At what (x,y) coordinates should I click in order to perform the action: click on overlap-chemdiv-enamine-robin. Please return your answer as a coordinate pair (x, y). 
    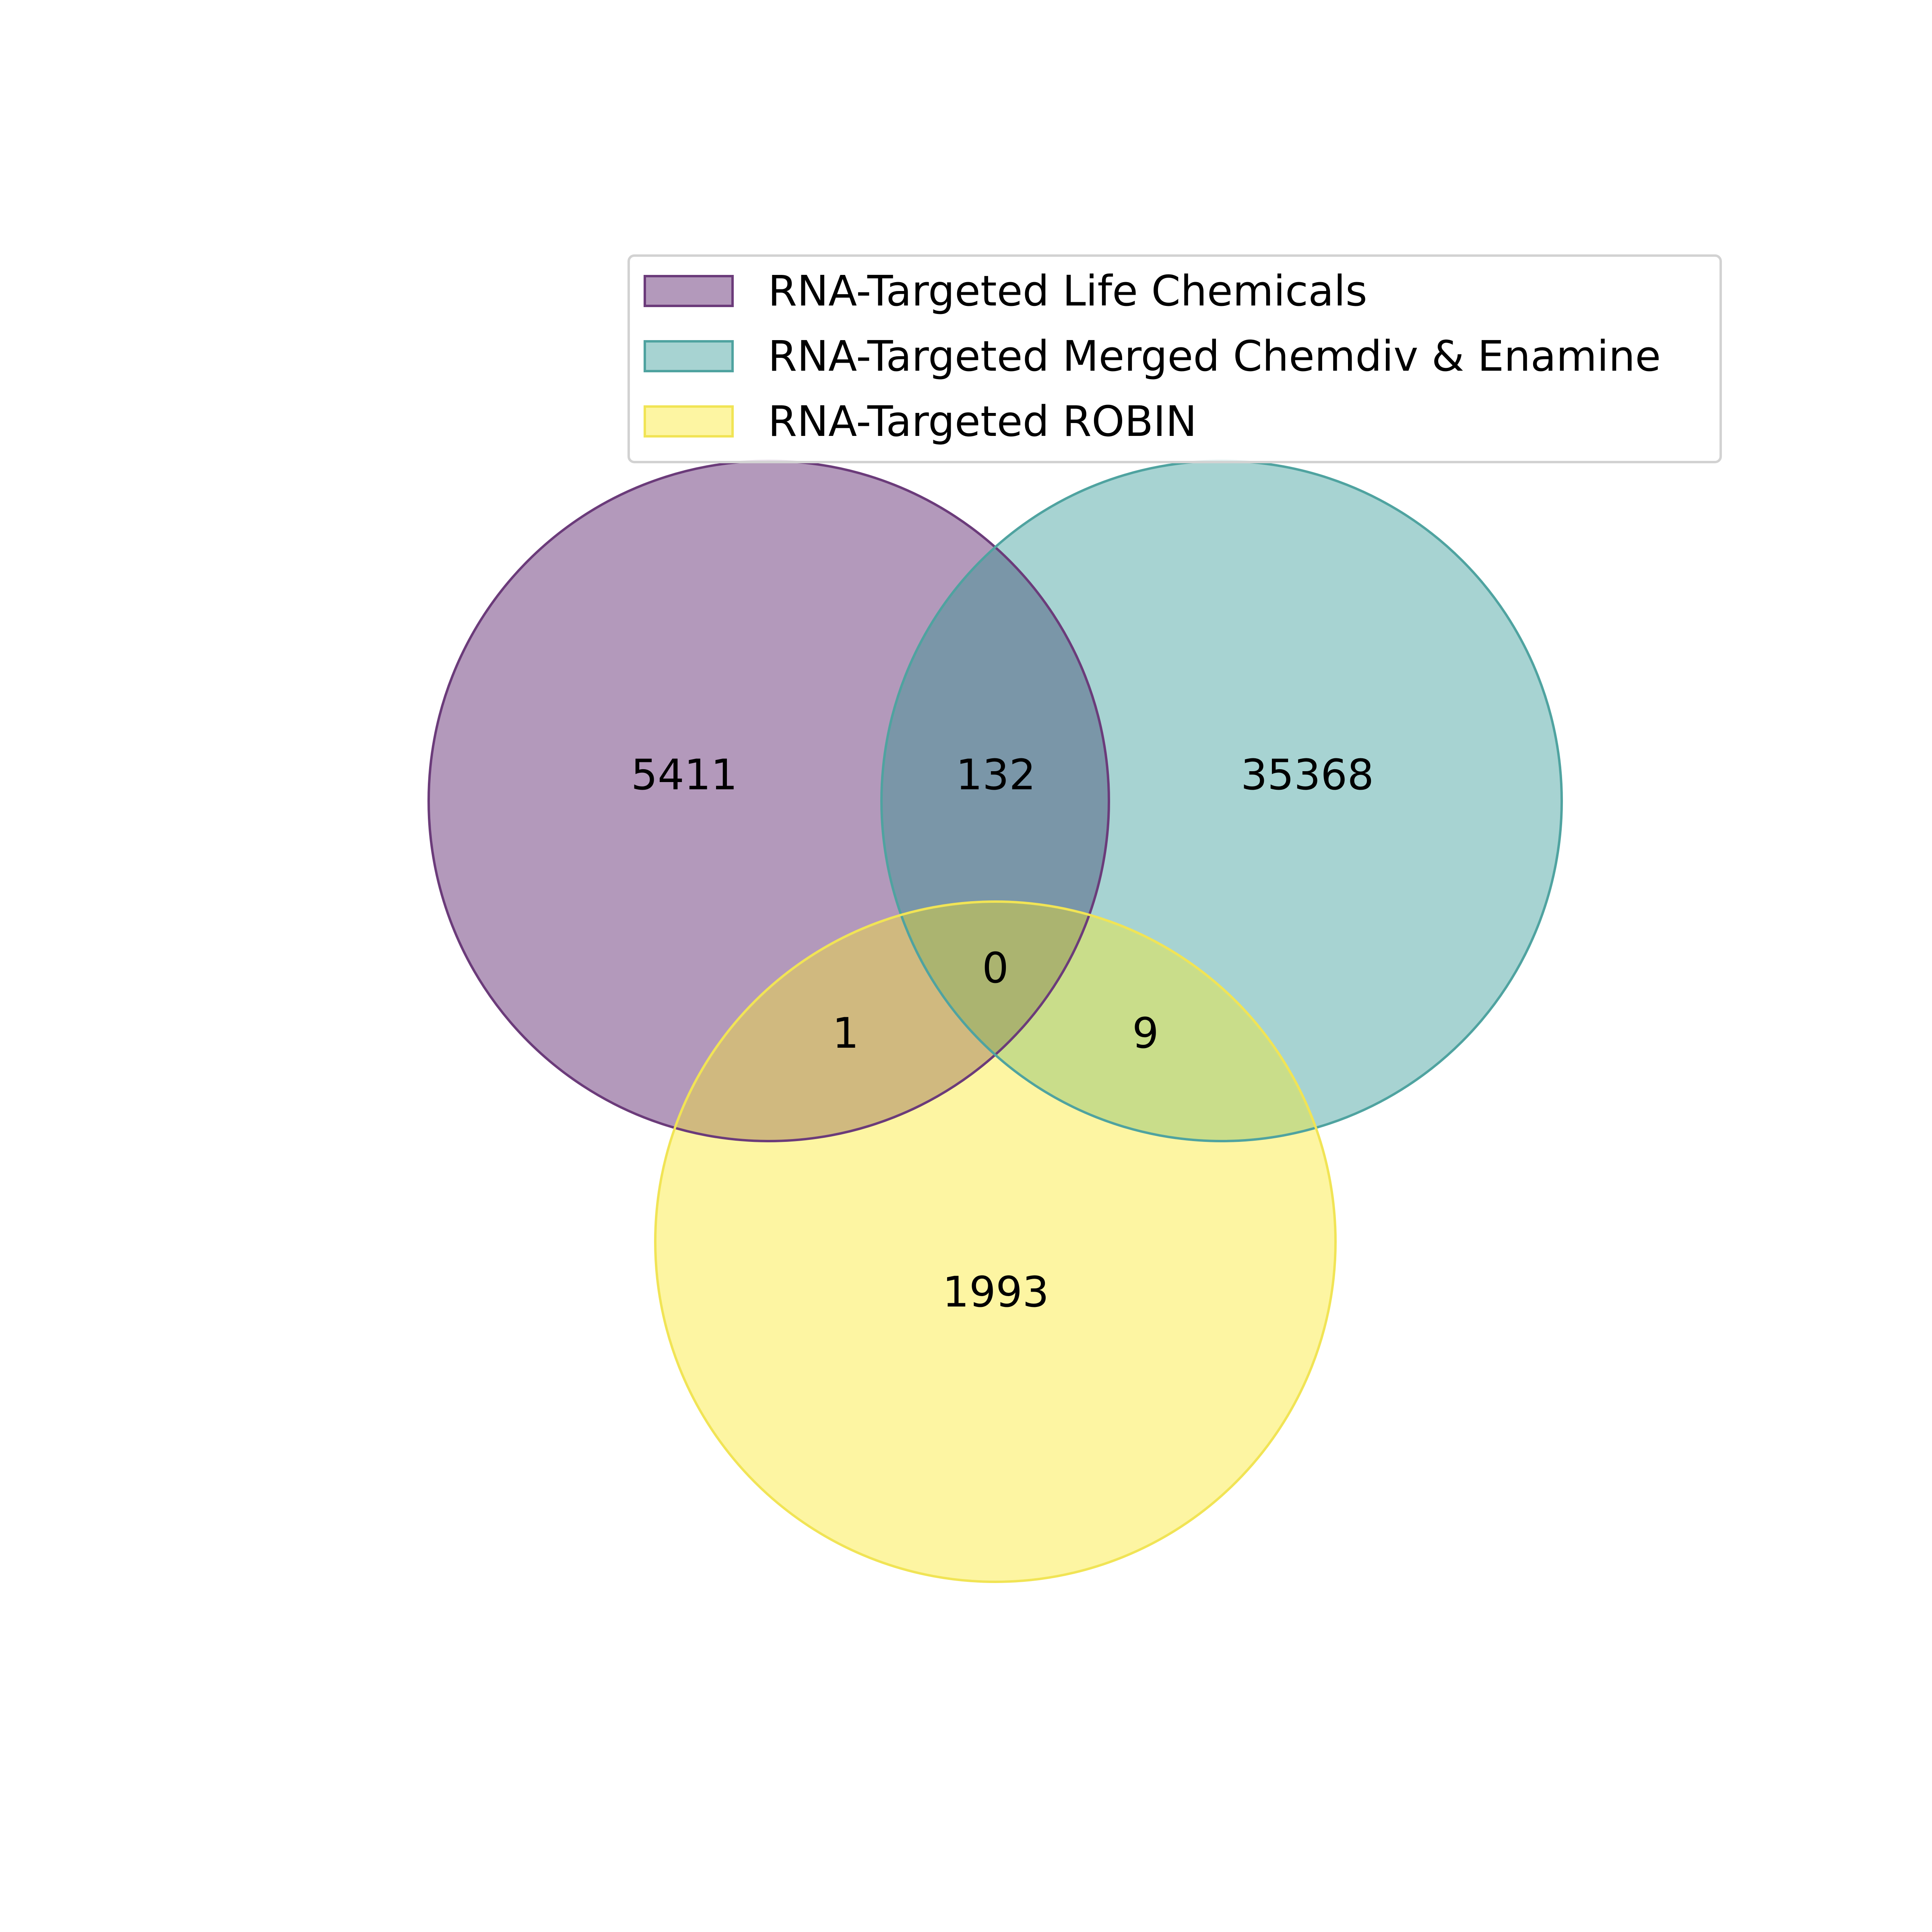
    Looking at the image, I should click on (1108, 1021).